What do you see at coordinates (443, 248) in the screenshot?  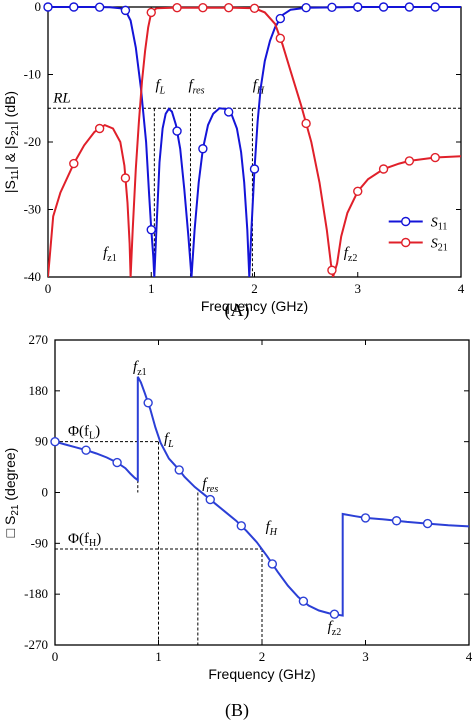 I see `legend-label-sub: 21` at bounding box center [443, 248].